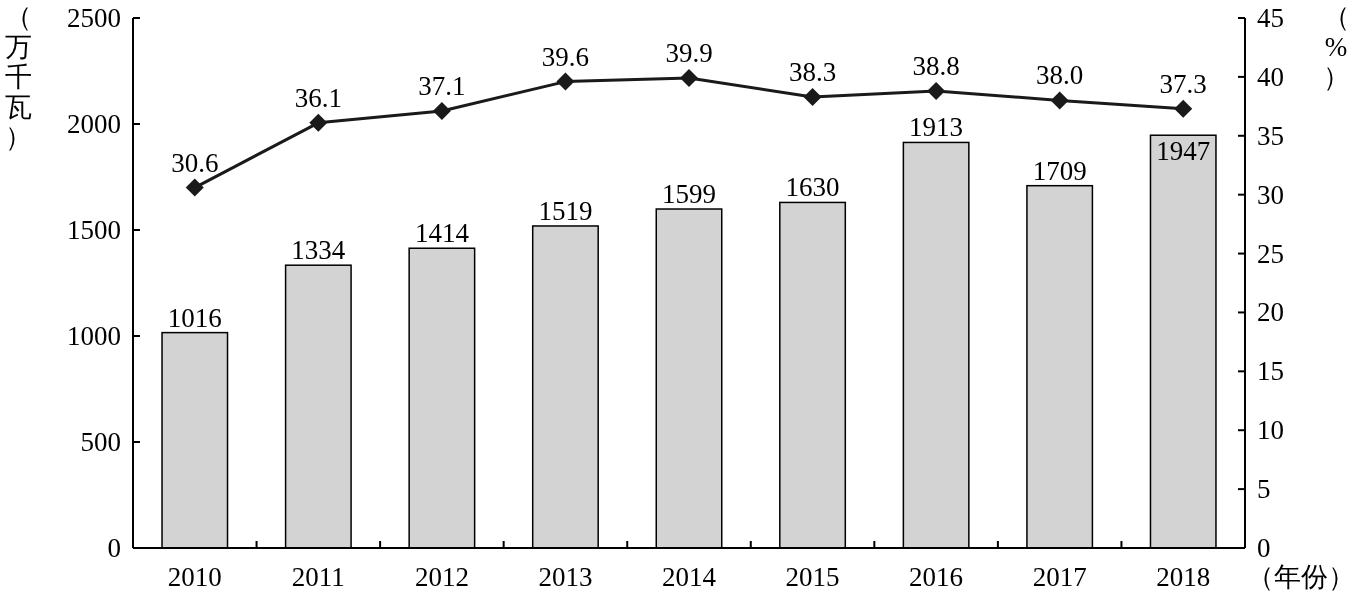  Describe the element at coordinates (94, 124) in the screenshot. I see `y-tick-label: 2000` at that location.